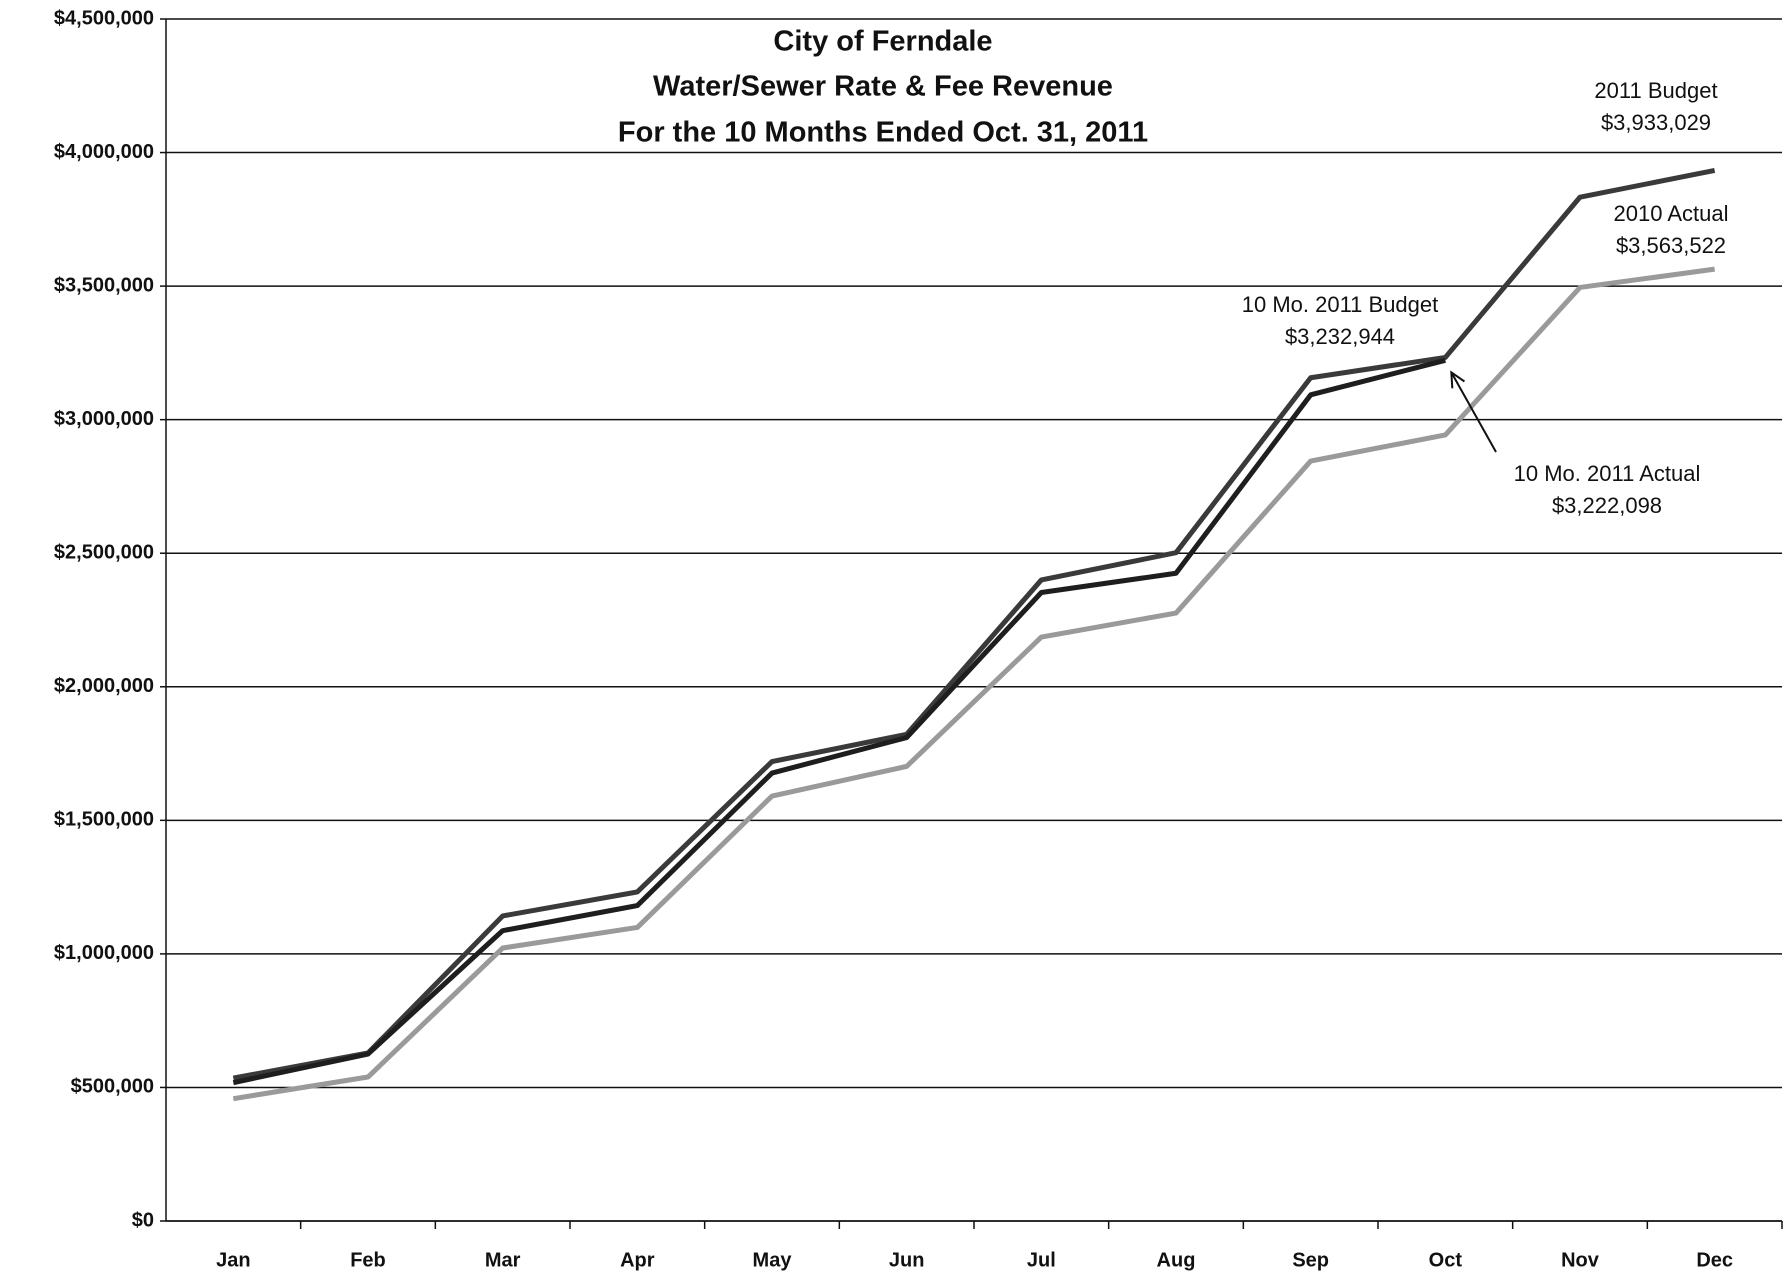 The image size is (1791, 1283). What do you see at coordinates (104, 18) in the screenshot?
I see `y-tick-label: $4,500,000` at bounding box center [104, 18].